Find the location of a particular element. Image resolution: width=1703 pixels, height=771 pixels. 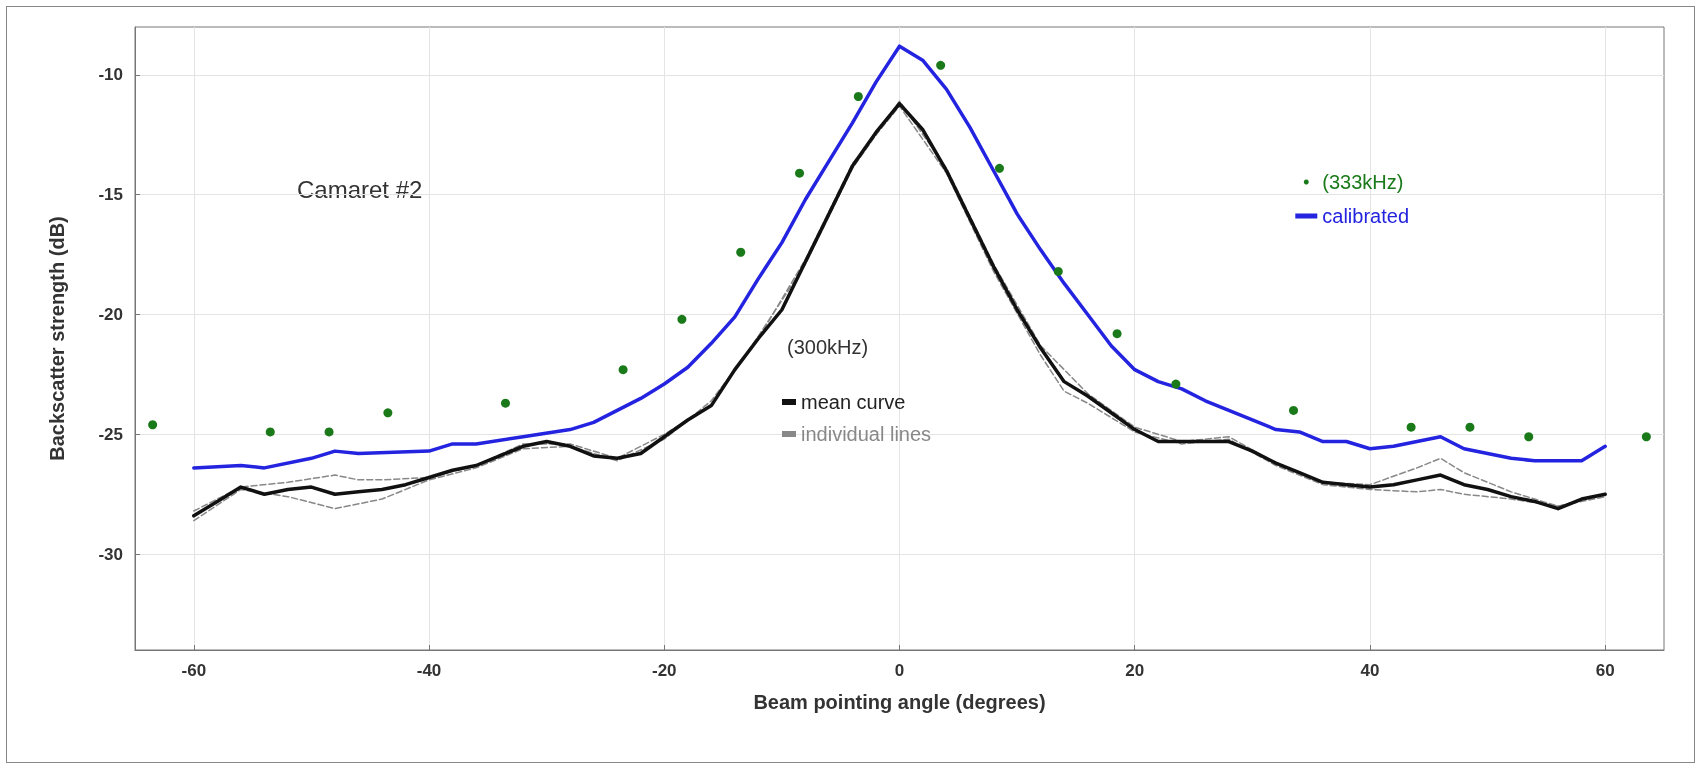

y-axis-title: Backscatter strength (dB) is located at coordinates (57, 338).